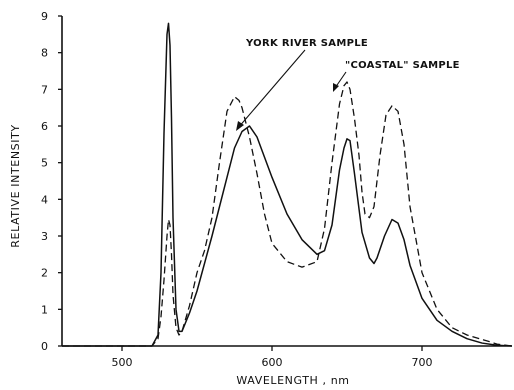 The height and width of the screenshot is (390, 514). I want to click on y-axis-title: RELATIVE INTENSITY, so click(15, 185).